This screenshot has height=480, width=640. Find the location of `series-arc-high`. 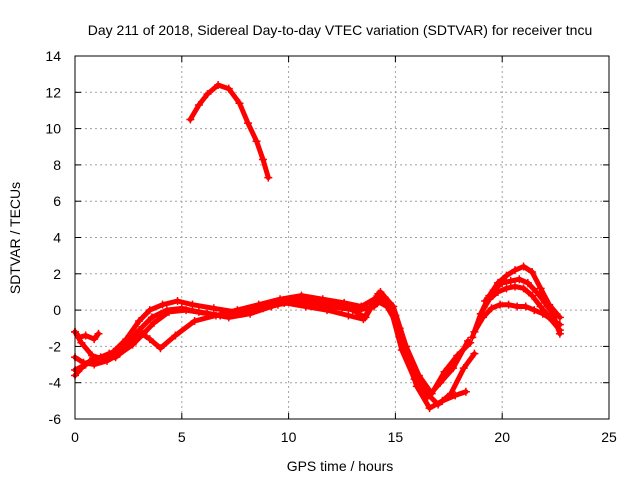

series-arc-high is located at coordinates (229, 131).